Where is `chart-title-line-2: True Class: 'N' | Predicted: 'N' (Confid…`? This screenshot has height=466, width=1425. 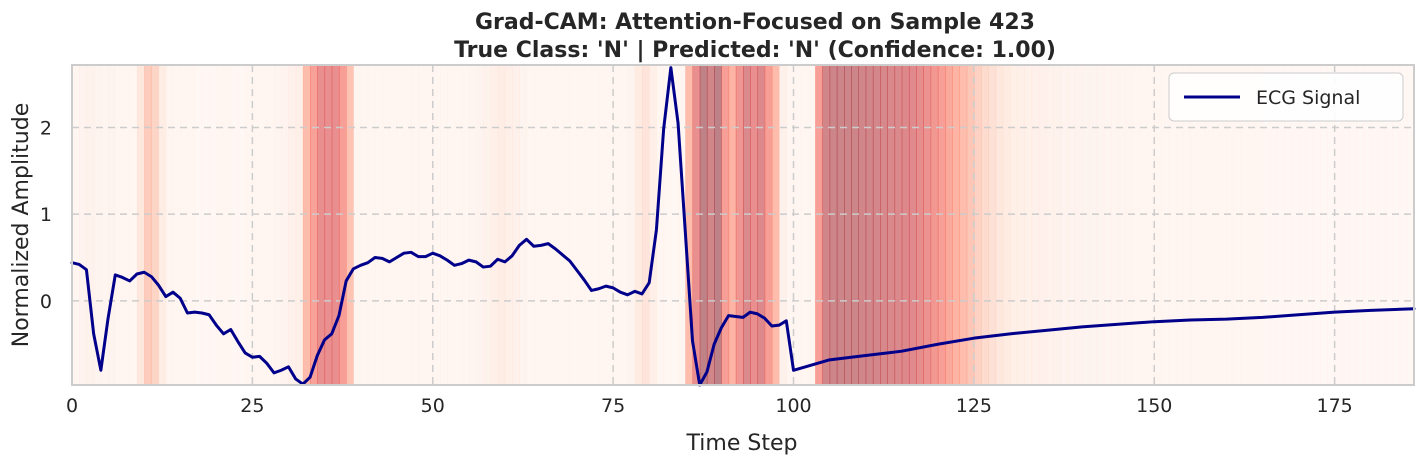 chart-title-line-2: True Class: 'N' | Predicted: 'N' (Confid… is located at coordinates (755, 50).